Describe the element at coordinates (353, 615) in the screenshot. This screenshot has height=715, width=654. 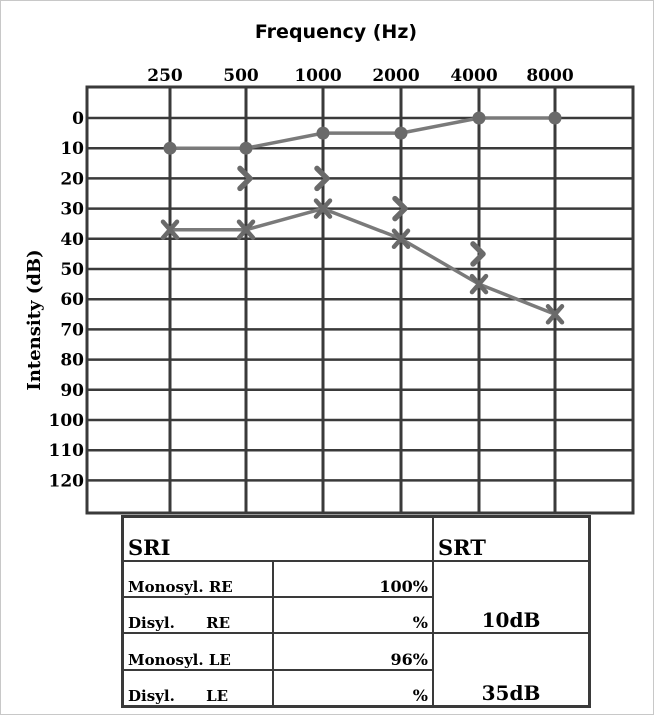
I see `row-value-disyl-re: %` at that location.